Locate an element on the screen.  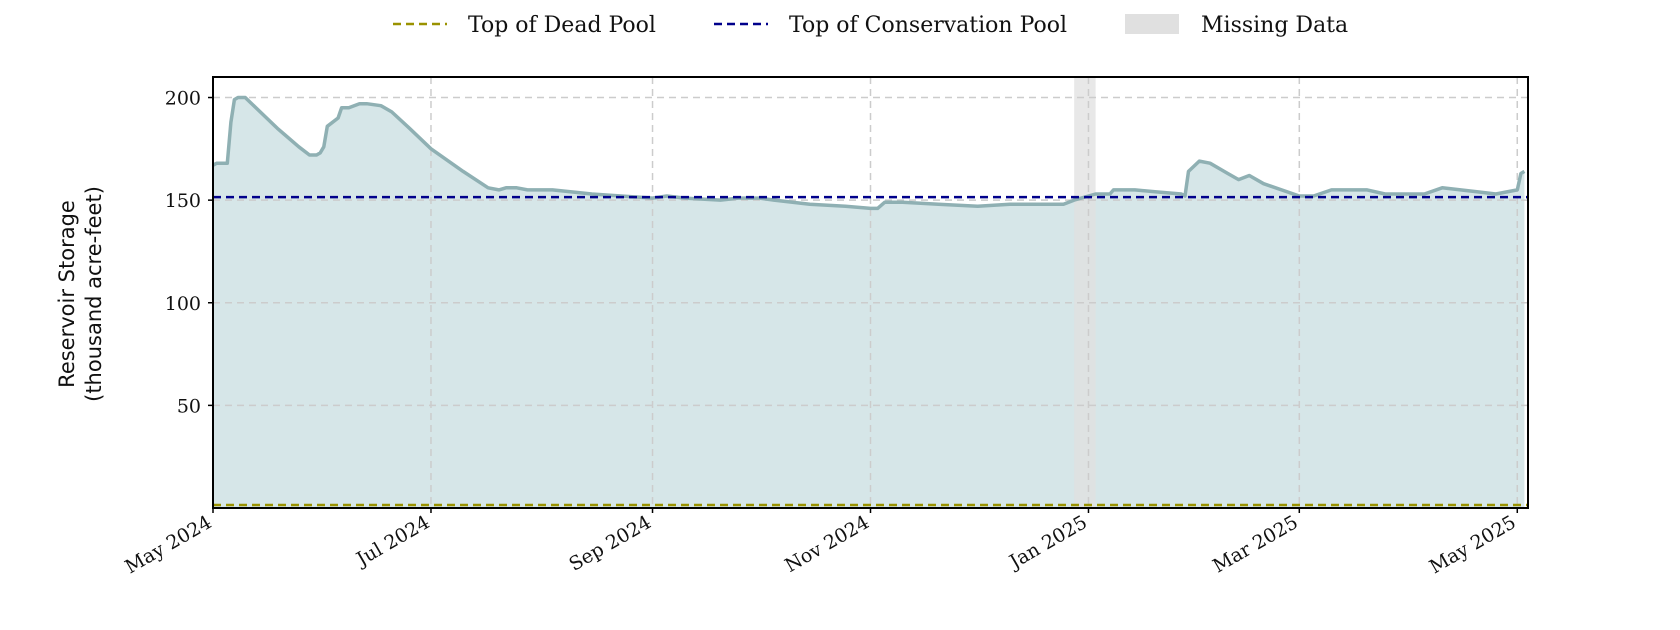
x-tick-label: Jul 2024 is located at coordinates (392, 541).